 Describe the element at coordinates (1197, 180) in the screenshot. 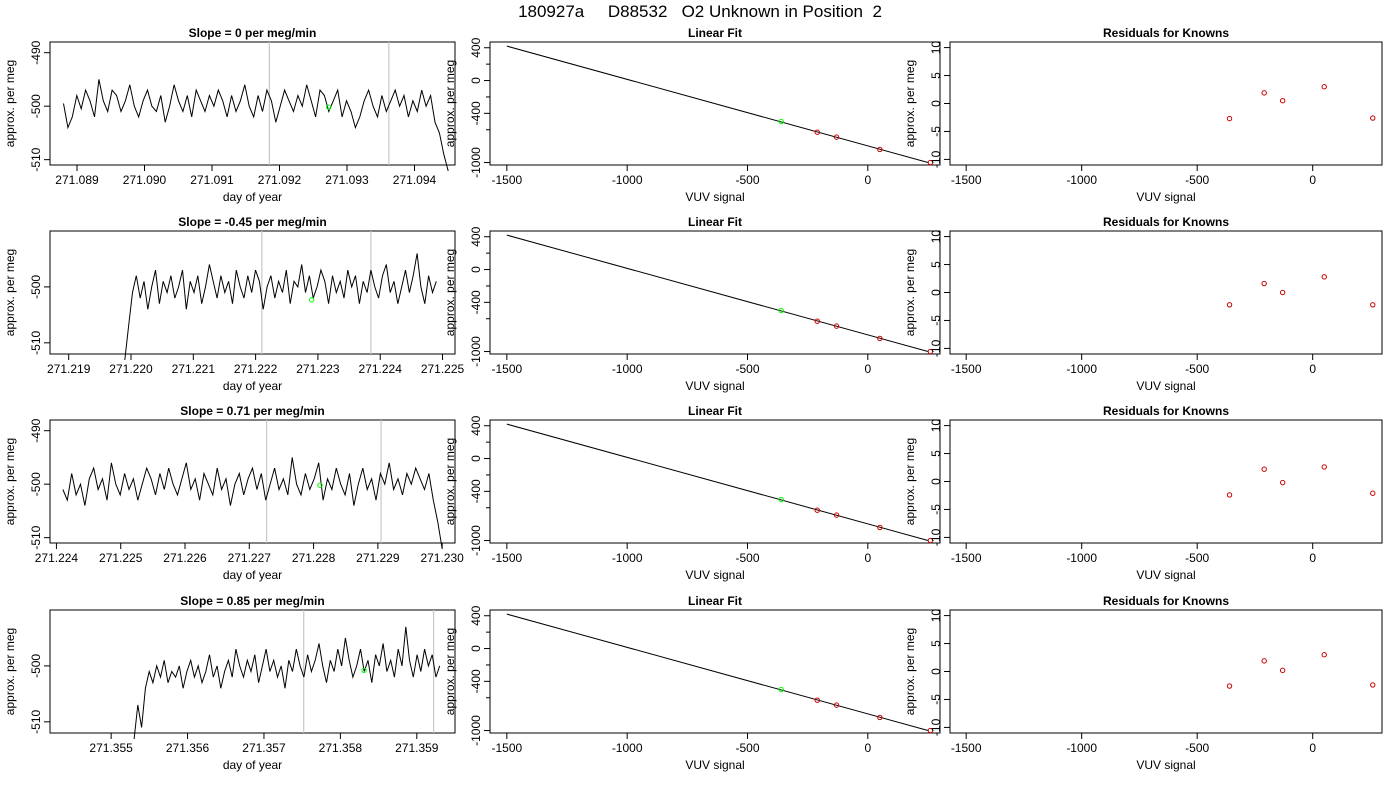

I see `residuals-1-xtick-label: -500` at that location.